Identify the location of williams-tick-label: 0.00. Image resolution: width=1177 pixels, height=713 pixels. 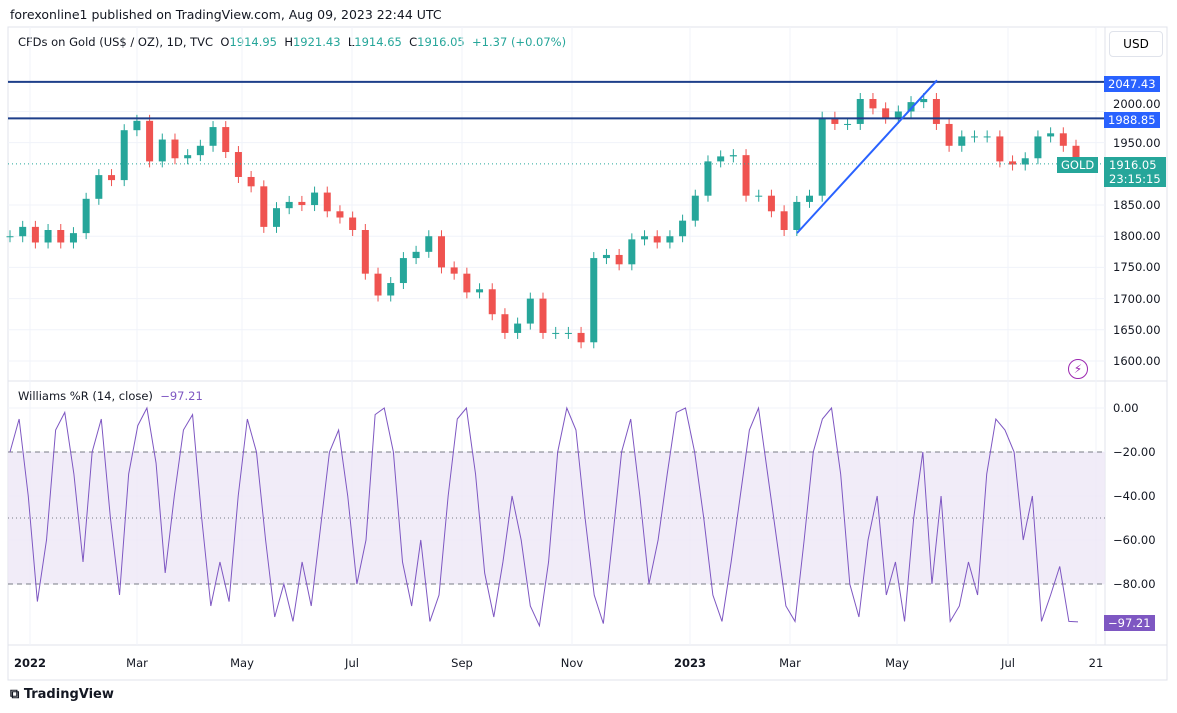
(1126, 408).